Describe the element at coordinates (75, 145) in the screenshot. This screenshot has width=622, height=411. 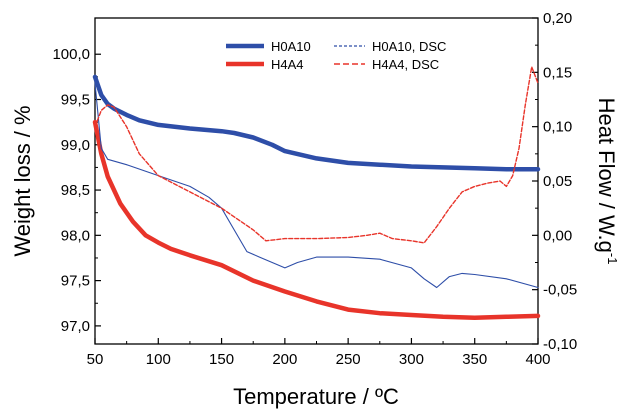
I see `left-tick-label: 99,0` at that location.